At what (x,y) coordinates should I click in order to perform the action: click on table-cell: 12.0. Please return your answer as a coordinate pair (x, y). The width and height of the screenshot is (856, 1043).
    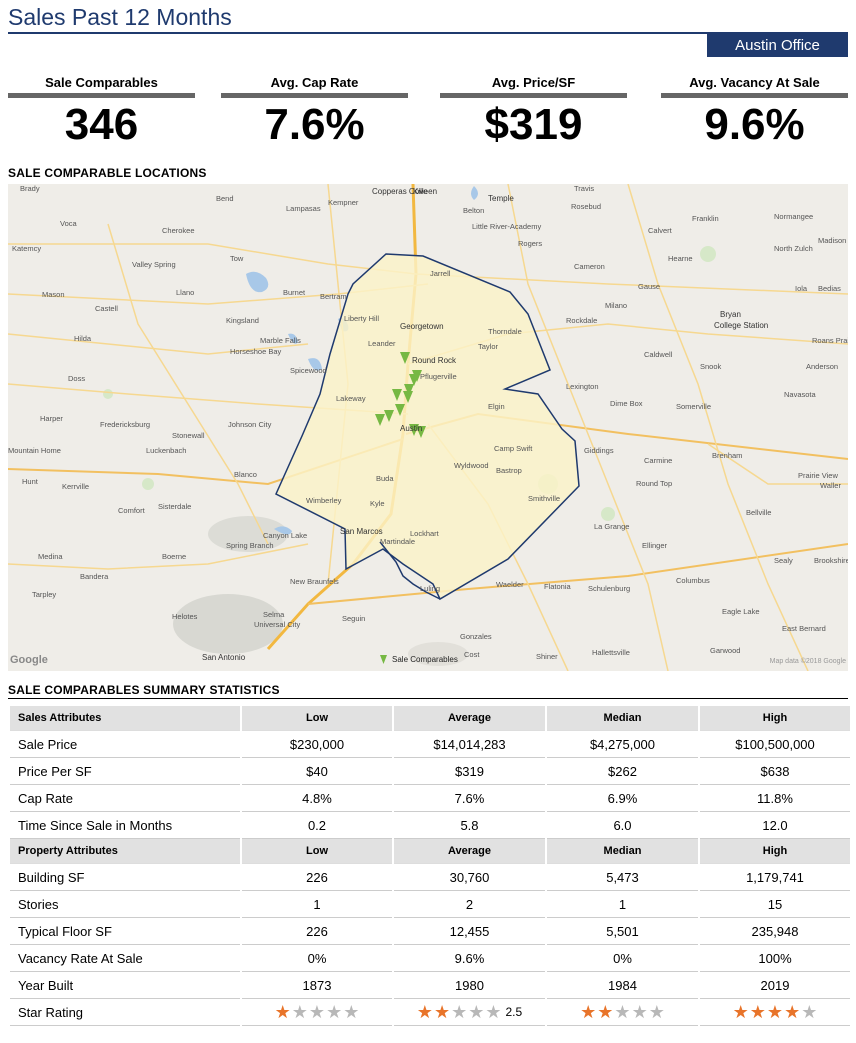
    Looking at the image, I should click on (775, 825).